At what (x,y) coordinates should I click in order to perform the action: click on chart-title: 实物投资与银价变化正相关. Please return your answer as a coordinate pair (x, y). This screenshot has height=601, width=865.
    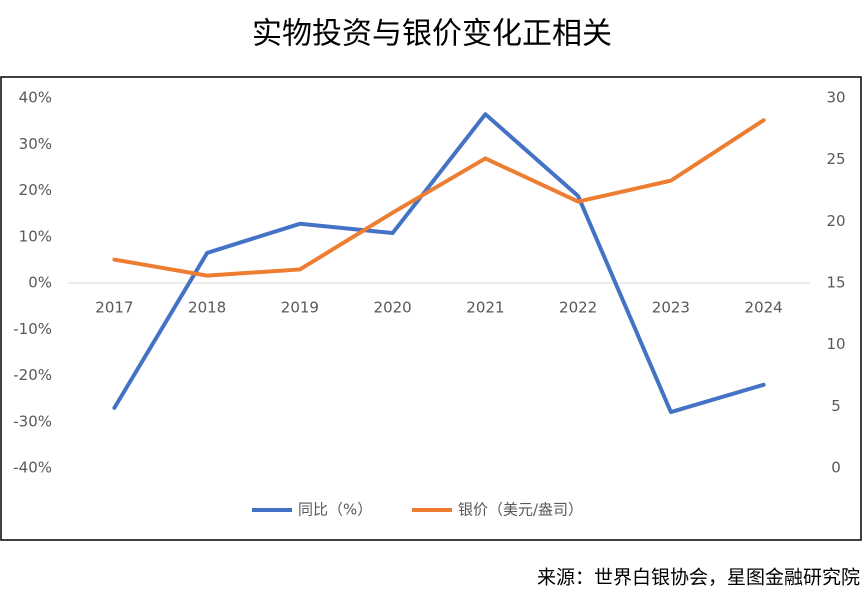
    Looking at the image, I should click on (432, 34).